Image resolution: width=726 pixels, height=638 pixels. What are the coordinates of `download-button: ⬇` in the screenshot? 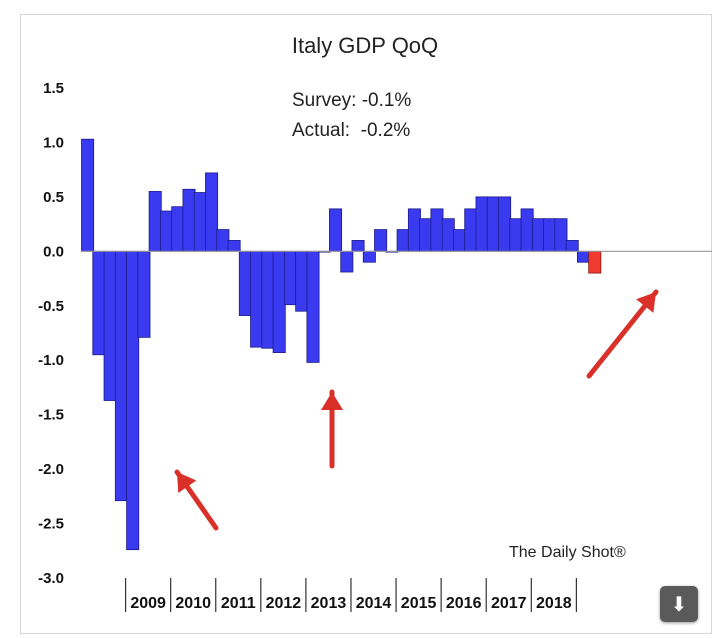 It's located at (679, 604).